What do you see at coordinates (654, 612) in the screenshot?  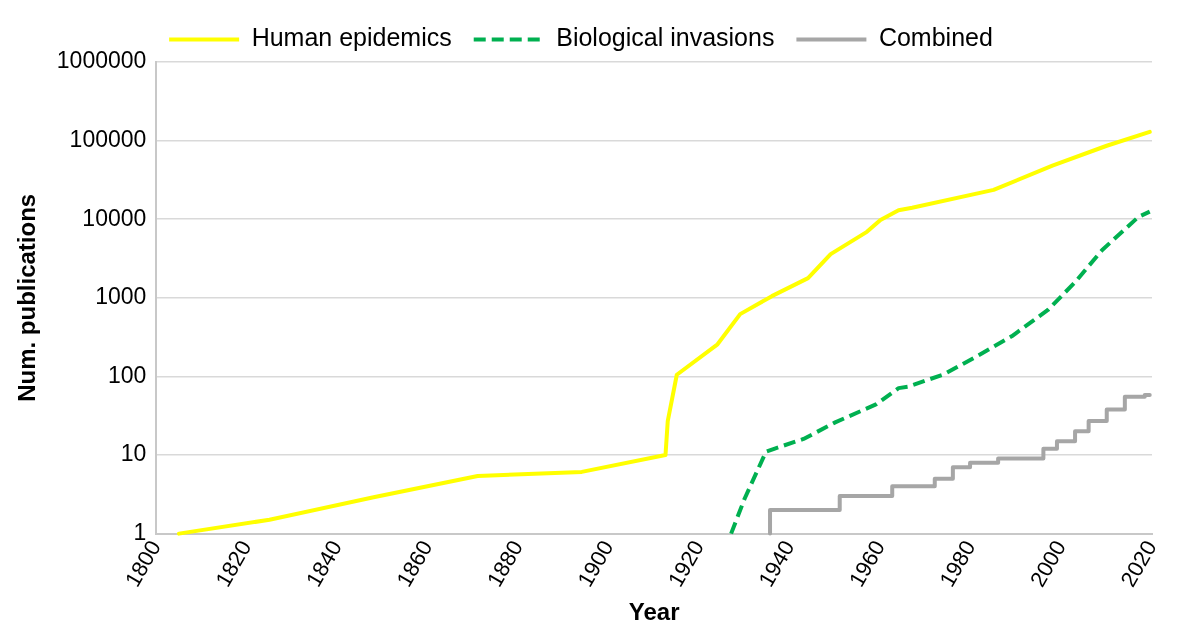 I see `x-axis-title: Year` at bounding box center [654, 612].